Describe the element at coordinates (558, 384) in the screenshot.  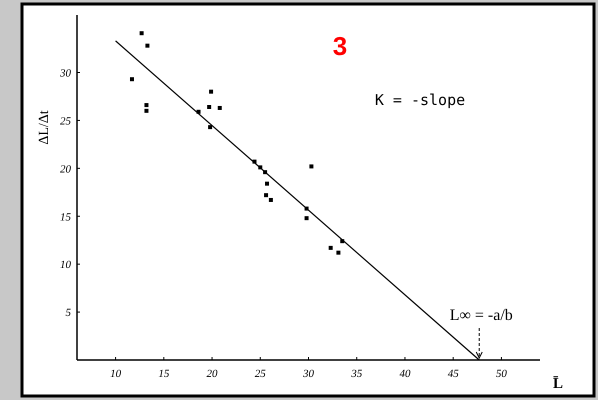
I see `x-axis-title: L̄` at that location.